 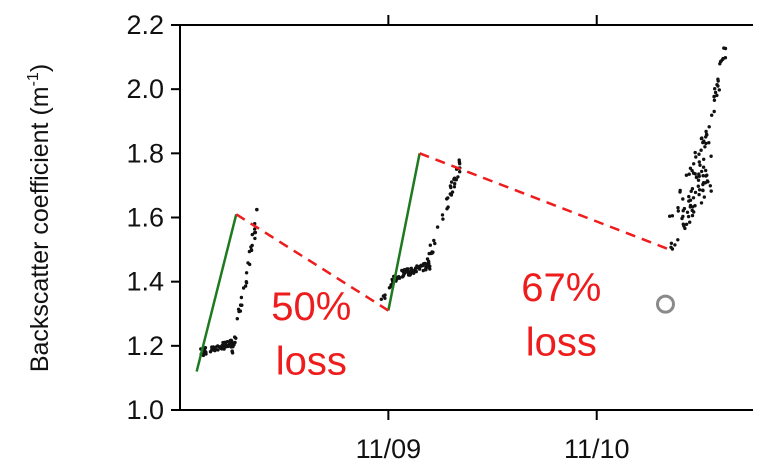 I want to click on x-tick-label: 11/09, so click(x=389, y=449).